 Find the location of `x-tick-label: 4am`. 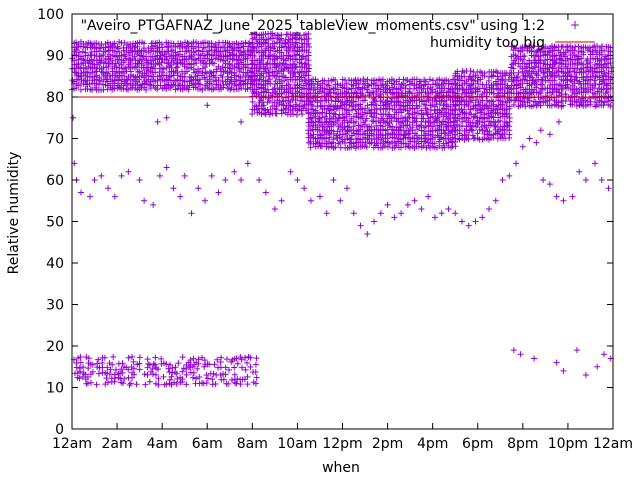

x-tick-label: 4am is located at coordinates (162, 444).